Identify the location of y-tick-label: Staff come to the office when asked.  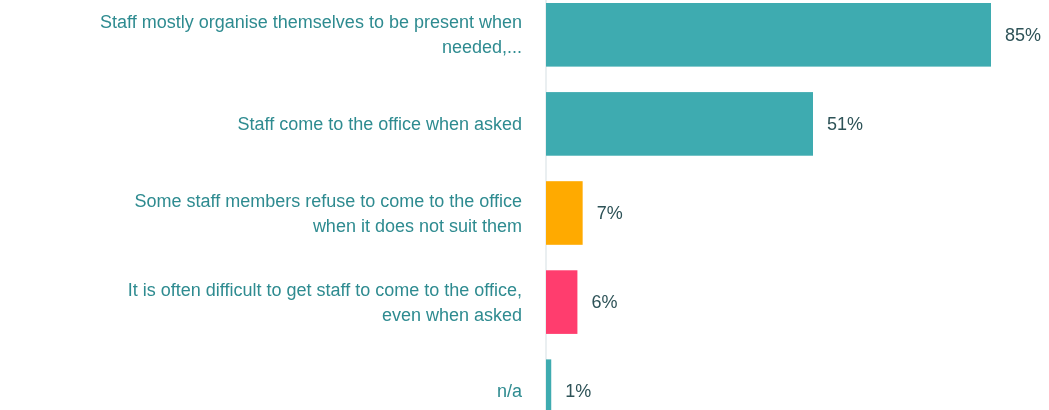
(379, 123).